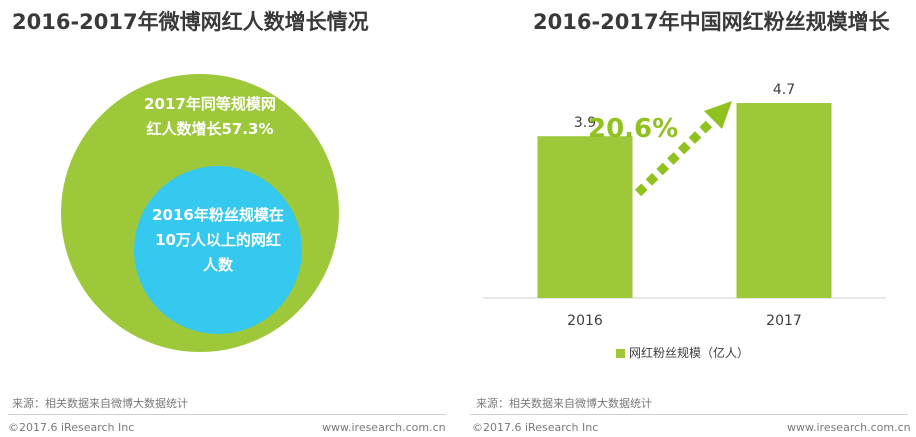 This screenshot has height=437, width=916. What do you see at coordinates (535, 427) in the screenshot?
I see `right-copyright: ©2017.6 iResearch Inc` at bounding box center [535, 427].